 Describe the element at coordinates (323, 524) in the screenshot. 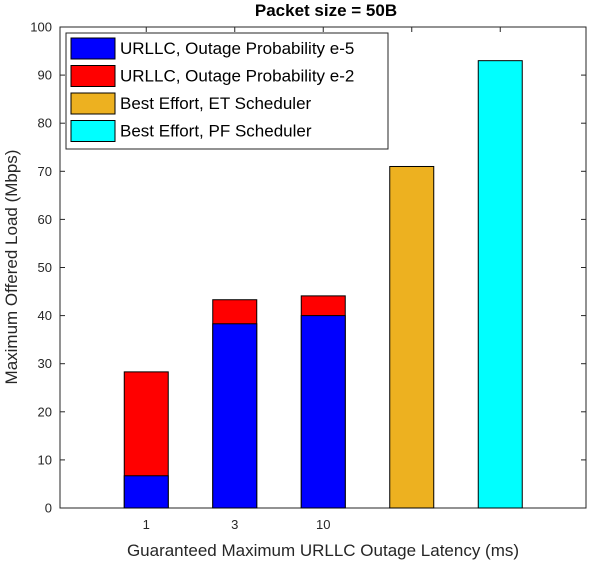

I see `x-tick-label: 10` at that location.